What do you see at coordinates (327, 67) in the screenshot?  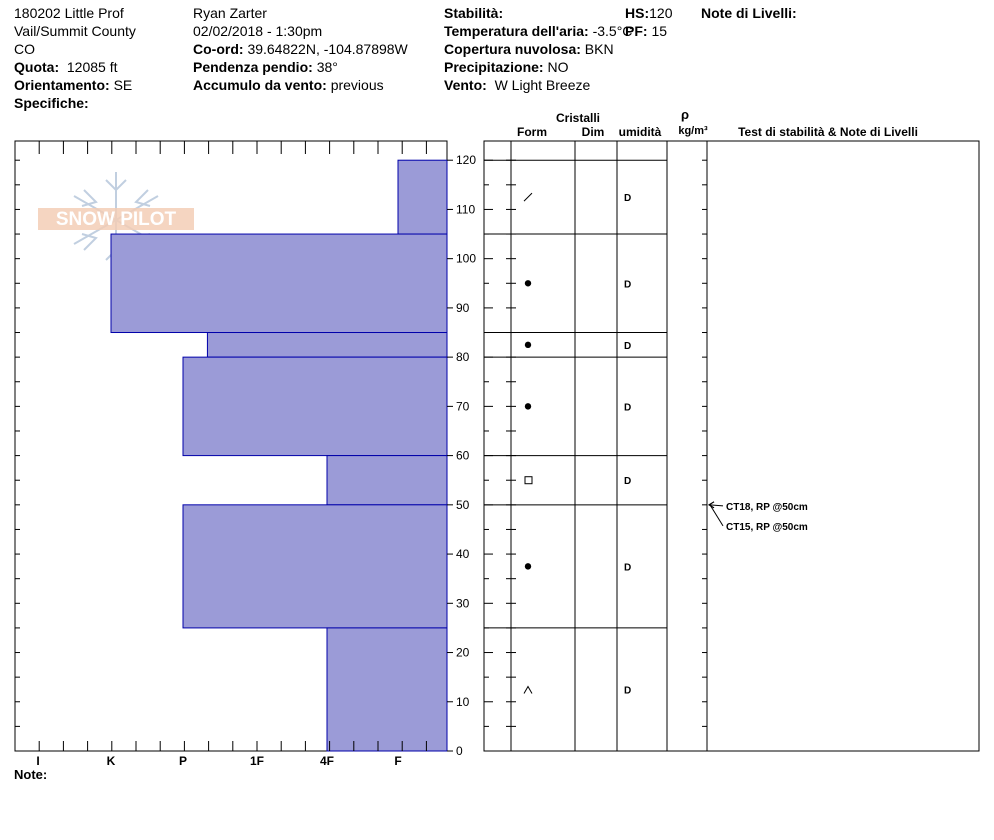 I see `pendenza-value: 38°` at bounding box center [327, 67].